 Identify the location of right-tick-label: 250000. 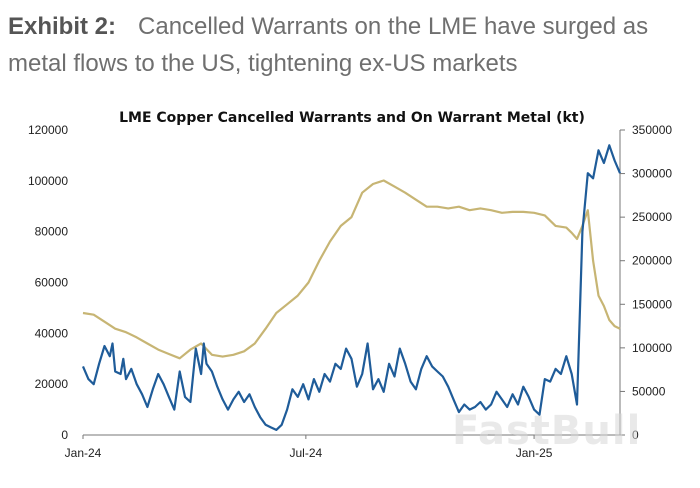
(652, 217).